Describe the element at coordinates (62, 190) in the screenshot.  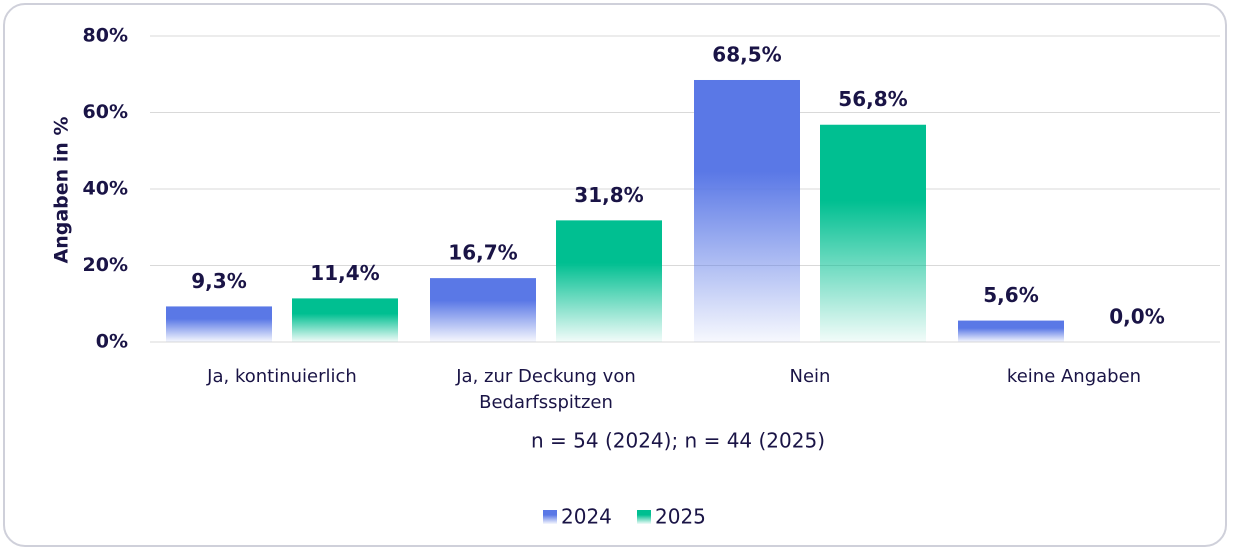
I see `y-axis-label: Angaben in %` at that location.